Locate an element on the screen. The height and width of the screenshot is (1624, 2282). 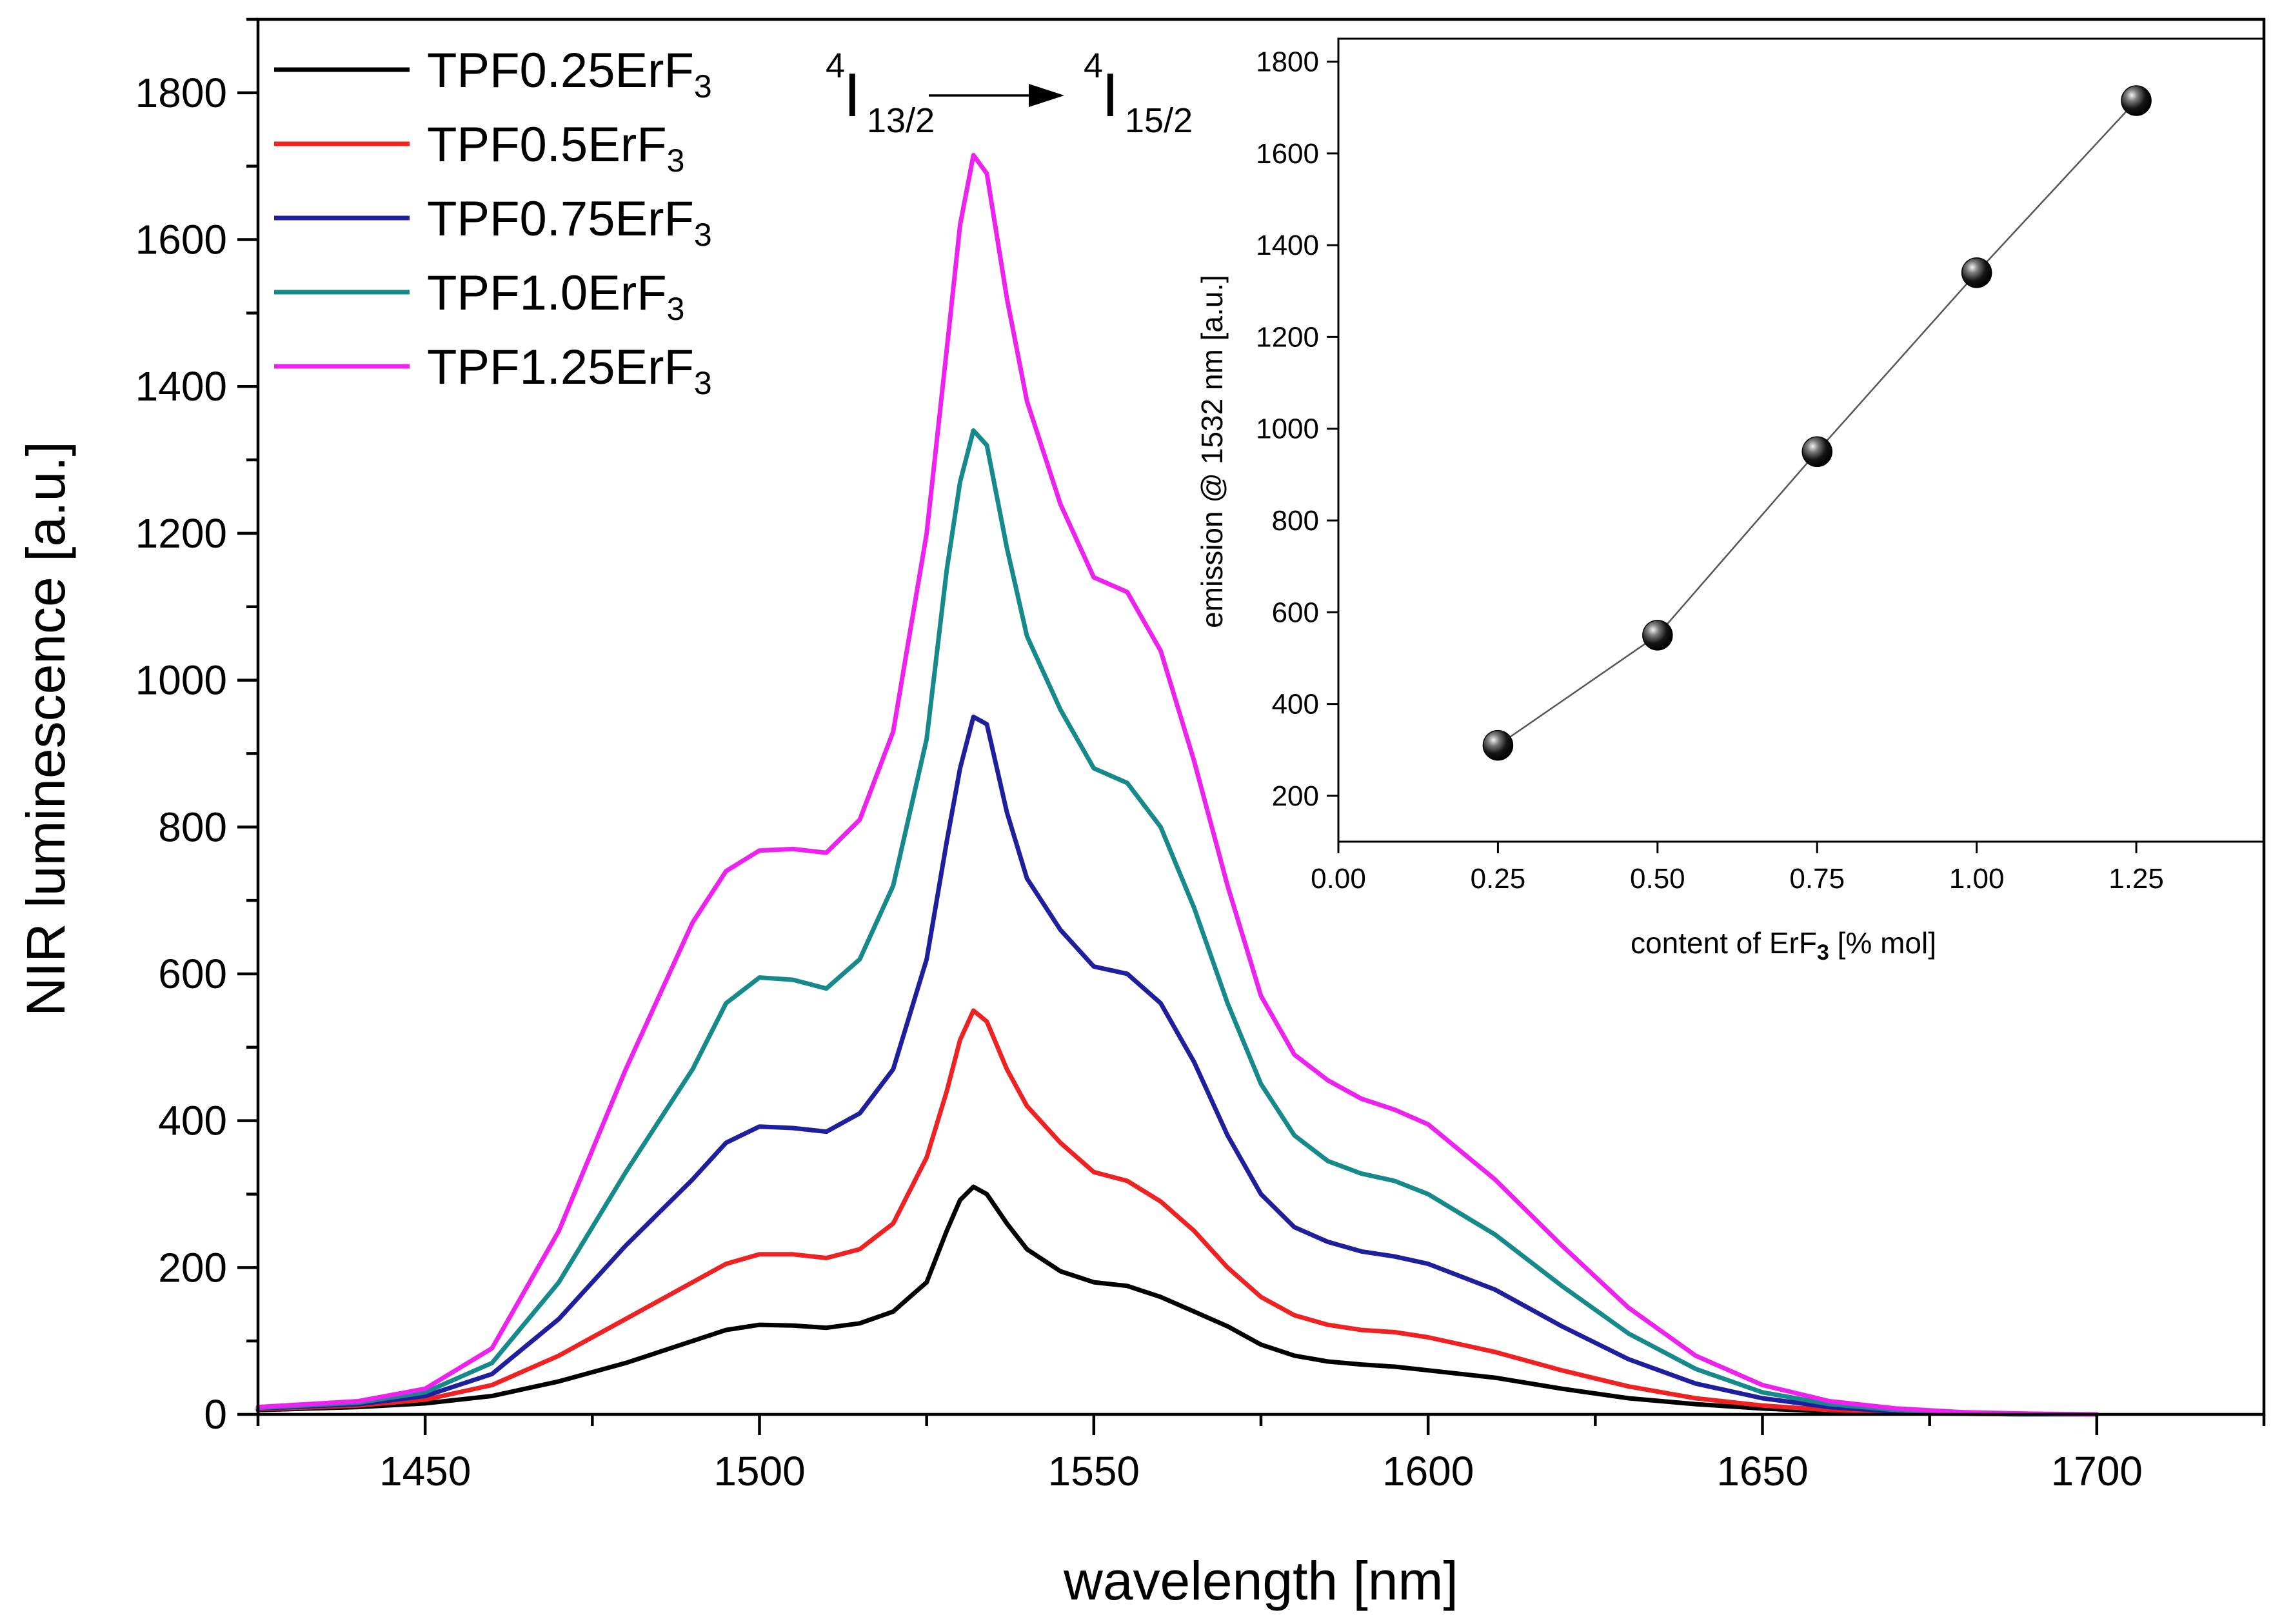
main-x-tick-label-5: 1700 is located at coordinates (2097, 1471).